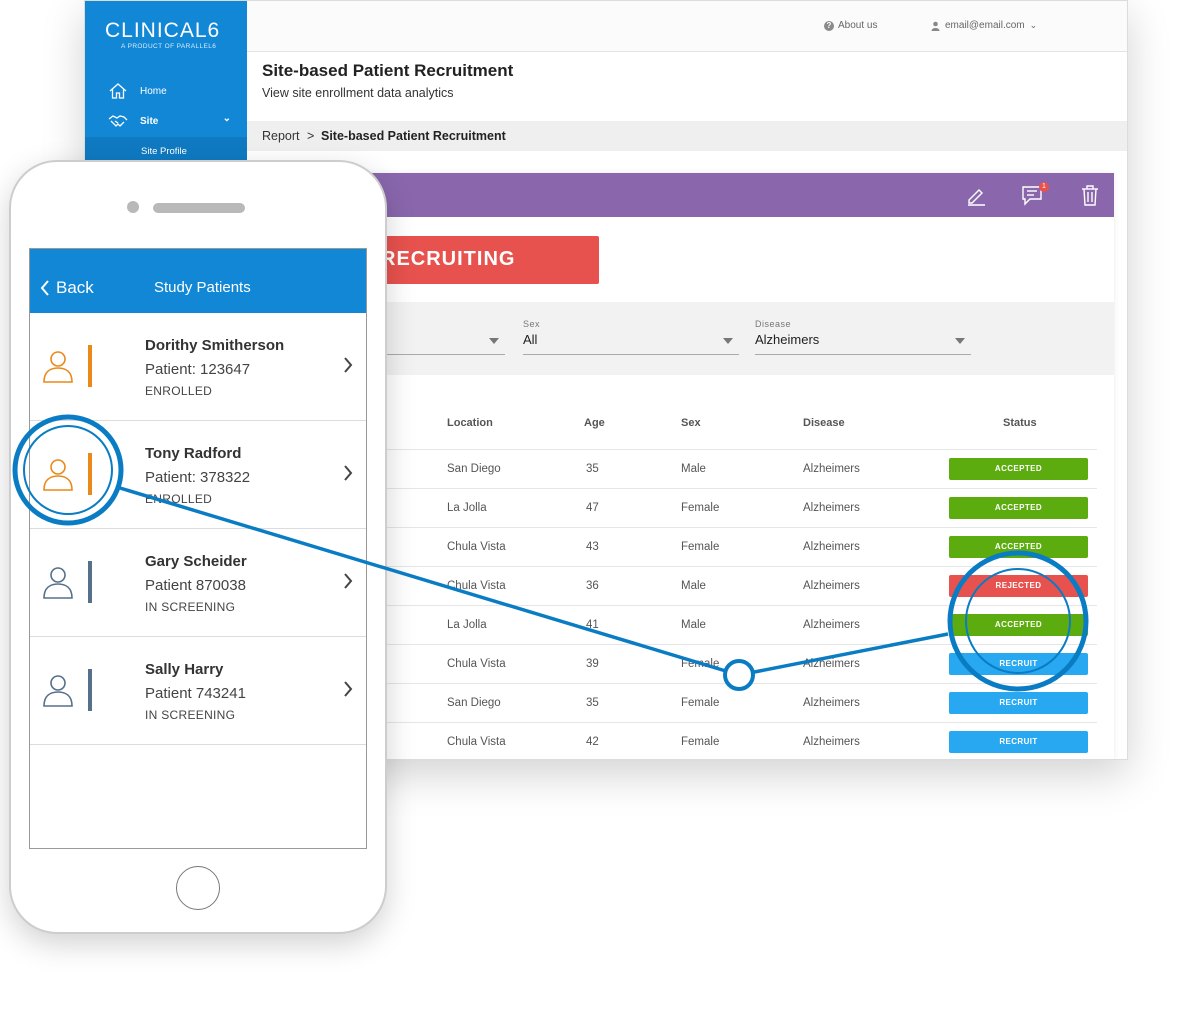 This screenshot has width=1200, height=1013. Describe the element at coordinates (960, 341) in the screenshot. I see `dropdown-arrow-icon` at that location.